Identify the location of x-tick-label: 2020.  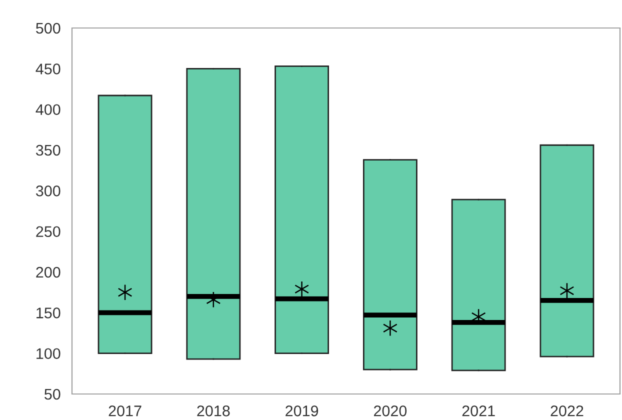
(390, 411).